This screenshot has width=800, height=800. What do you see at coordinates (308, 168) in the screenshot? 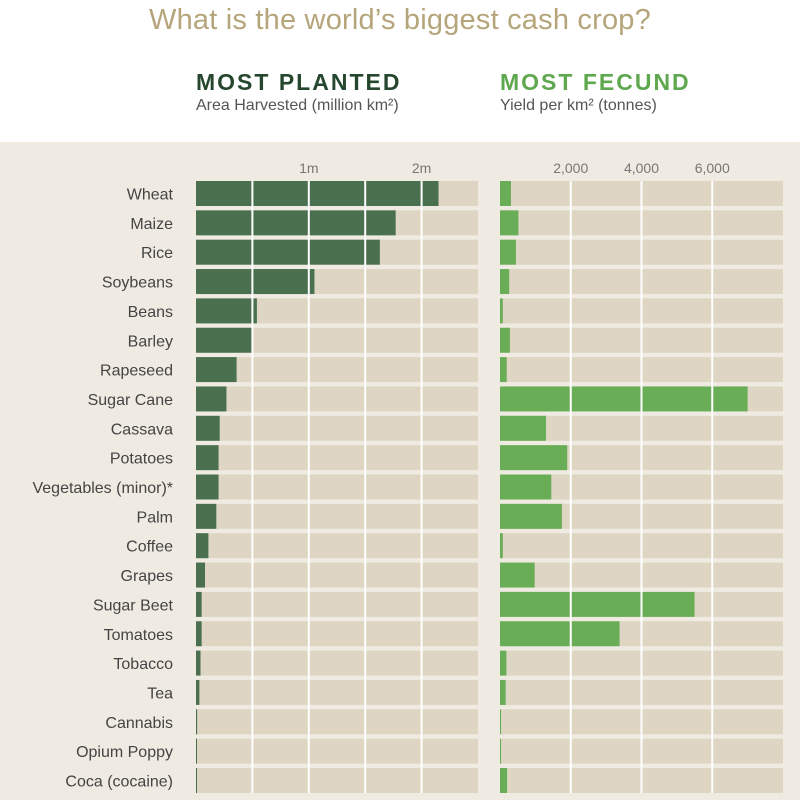
I see `planted-tick-label: 1m` at bounding box center [308, 168].